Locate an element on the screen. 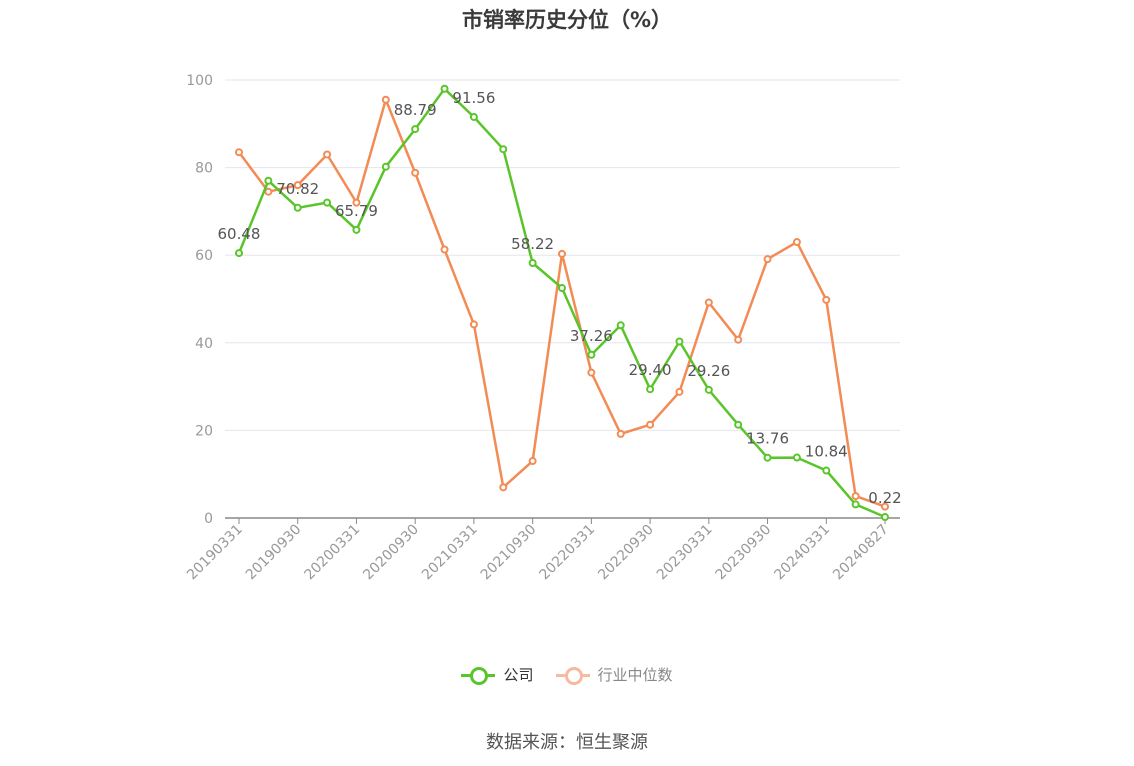  y-tick-label: 100 is located at coordinates (199, 81).